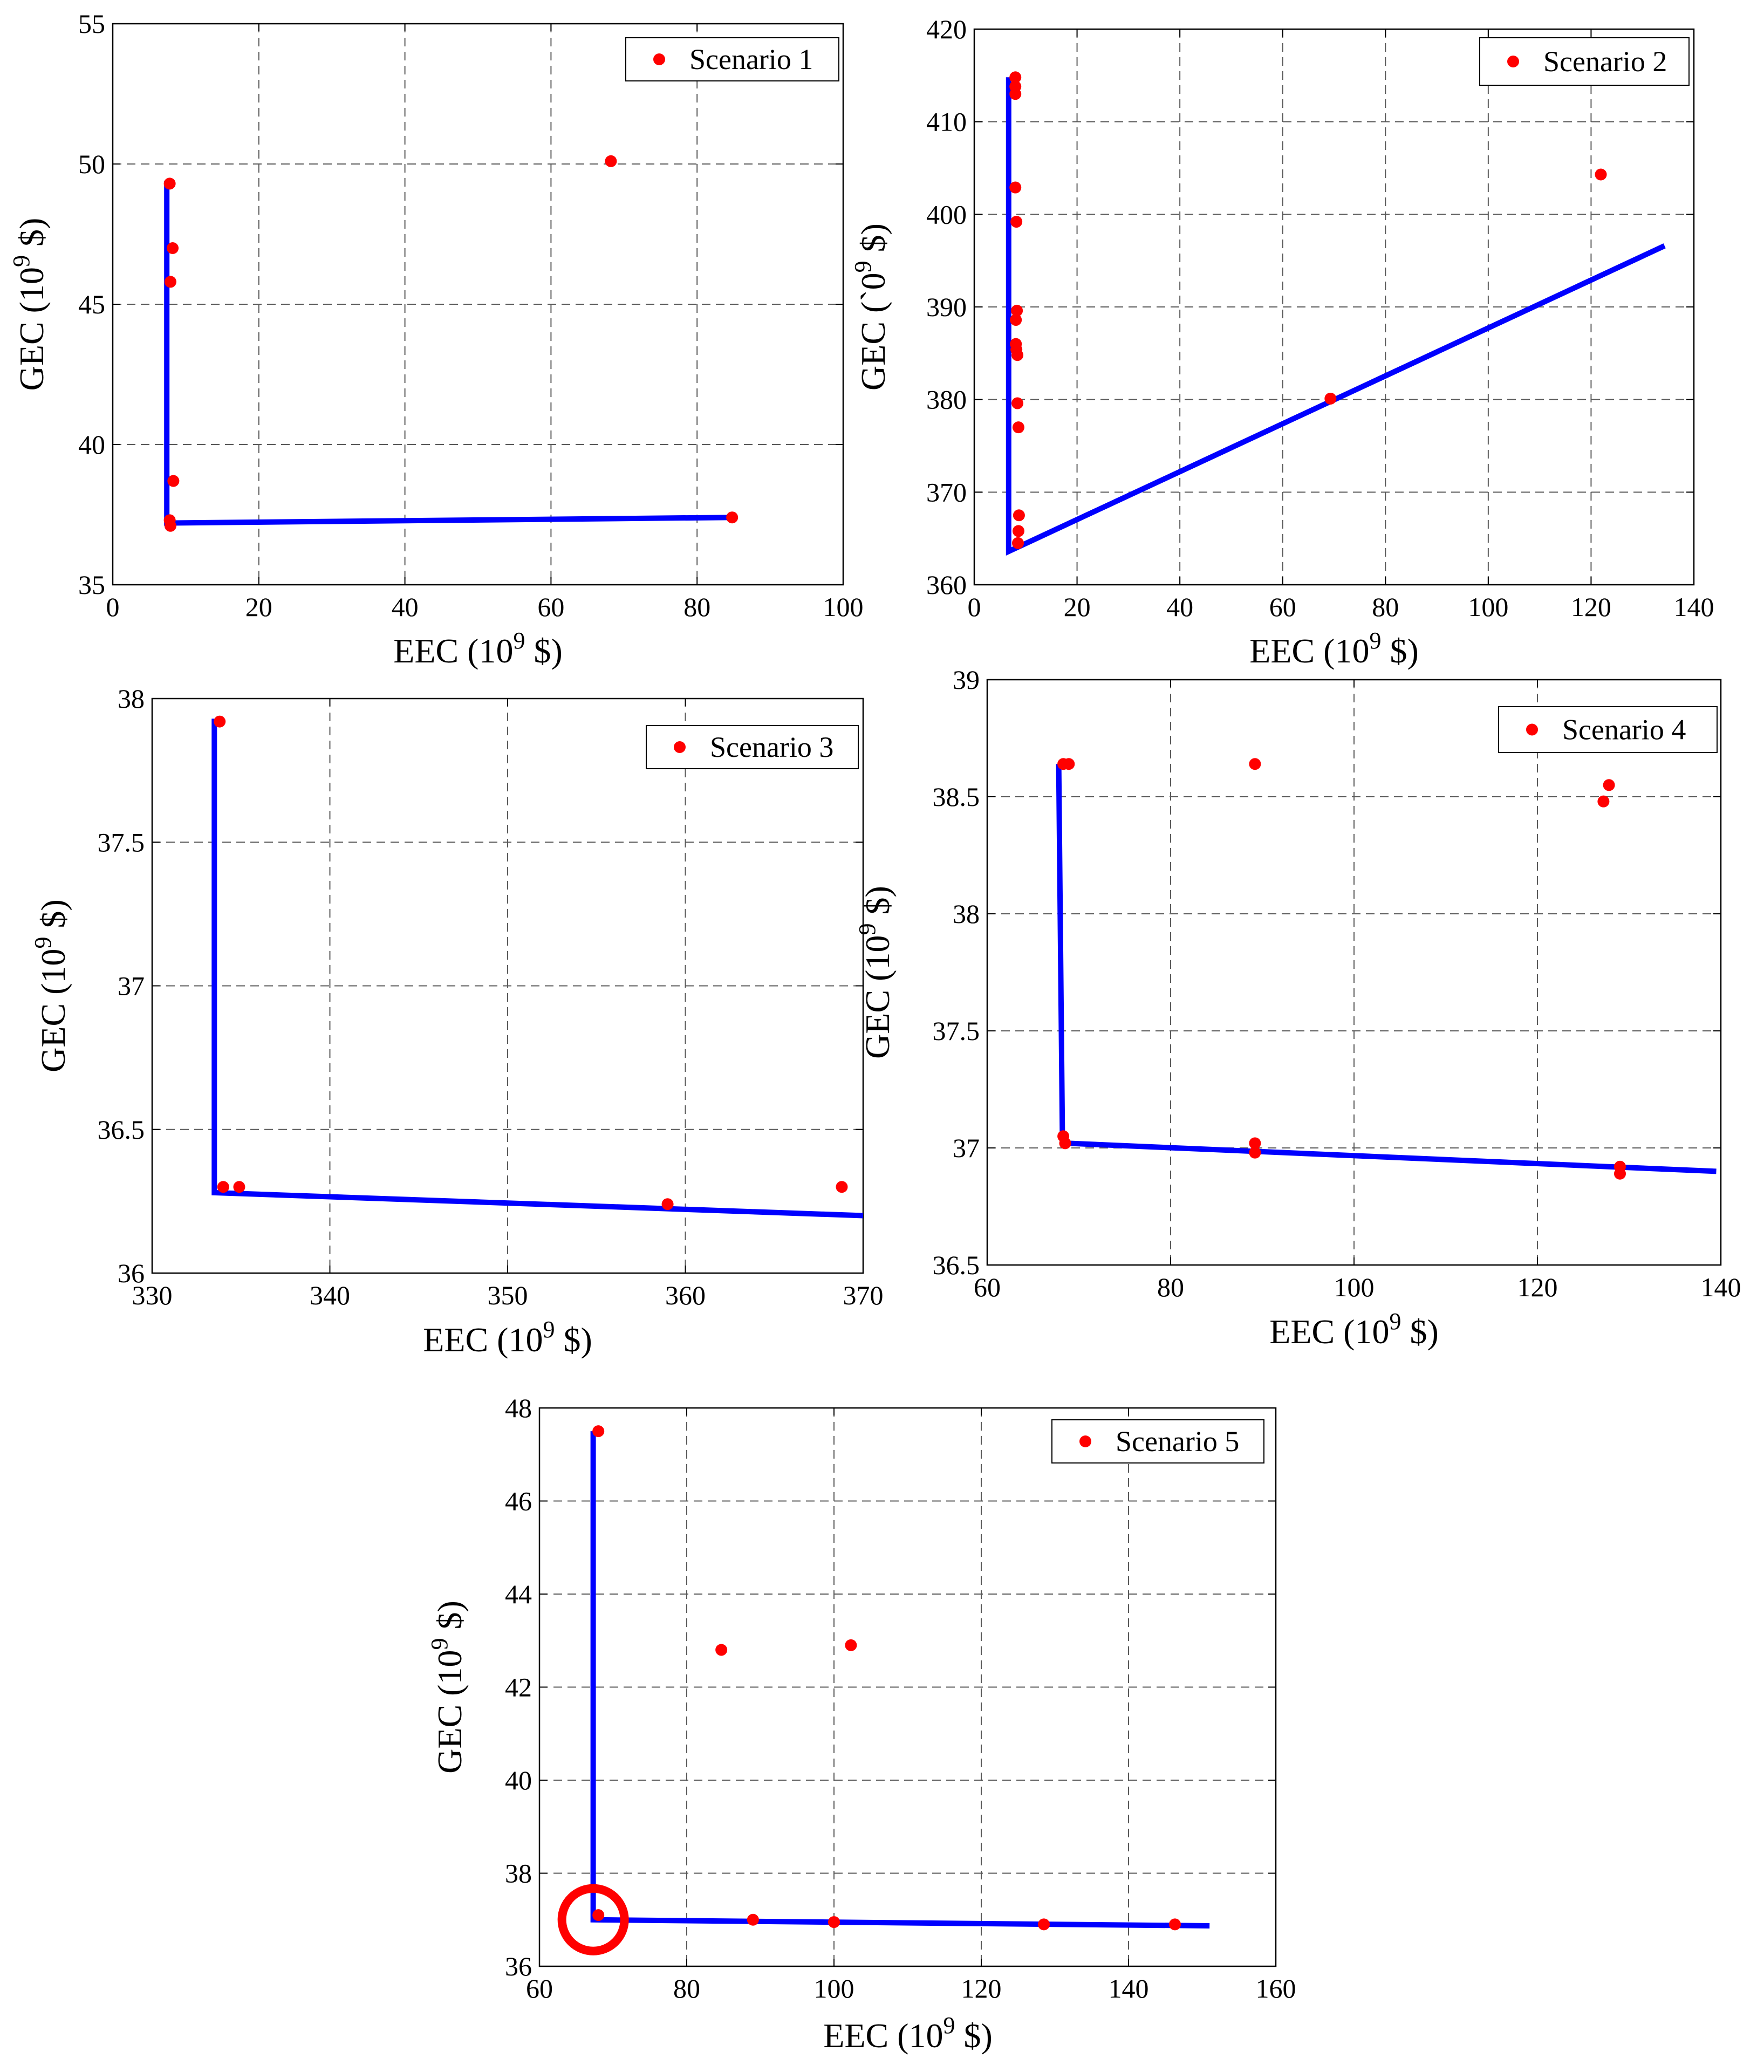 This screenshot has width=1764, height=2072. I want to click on y-tick-label: 39, so click(967, 680).